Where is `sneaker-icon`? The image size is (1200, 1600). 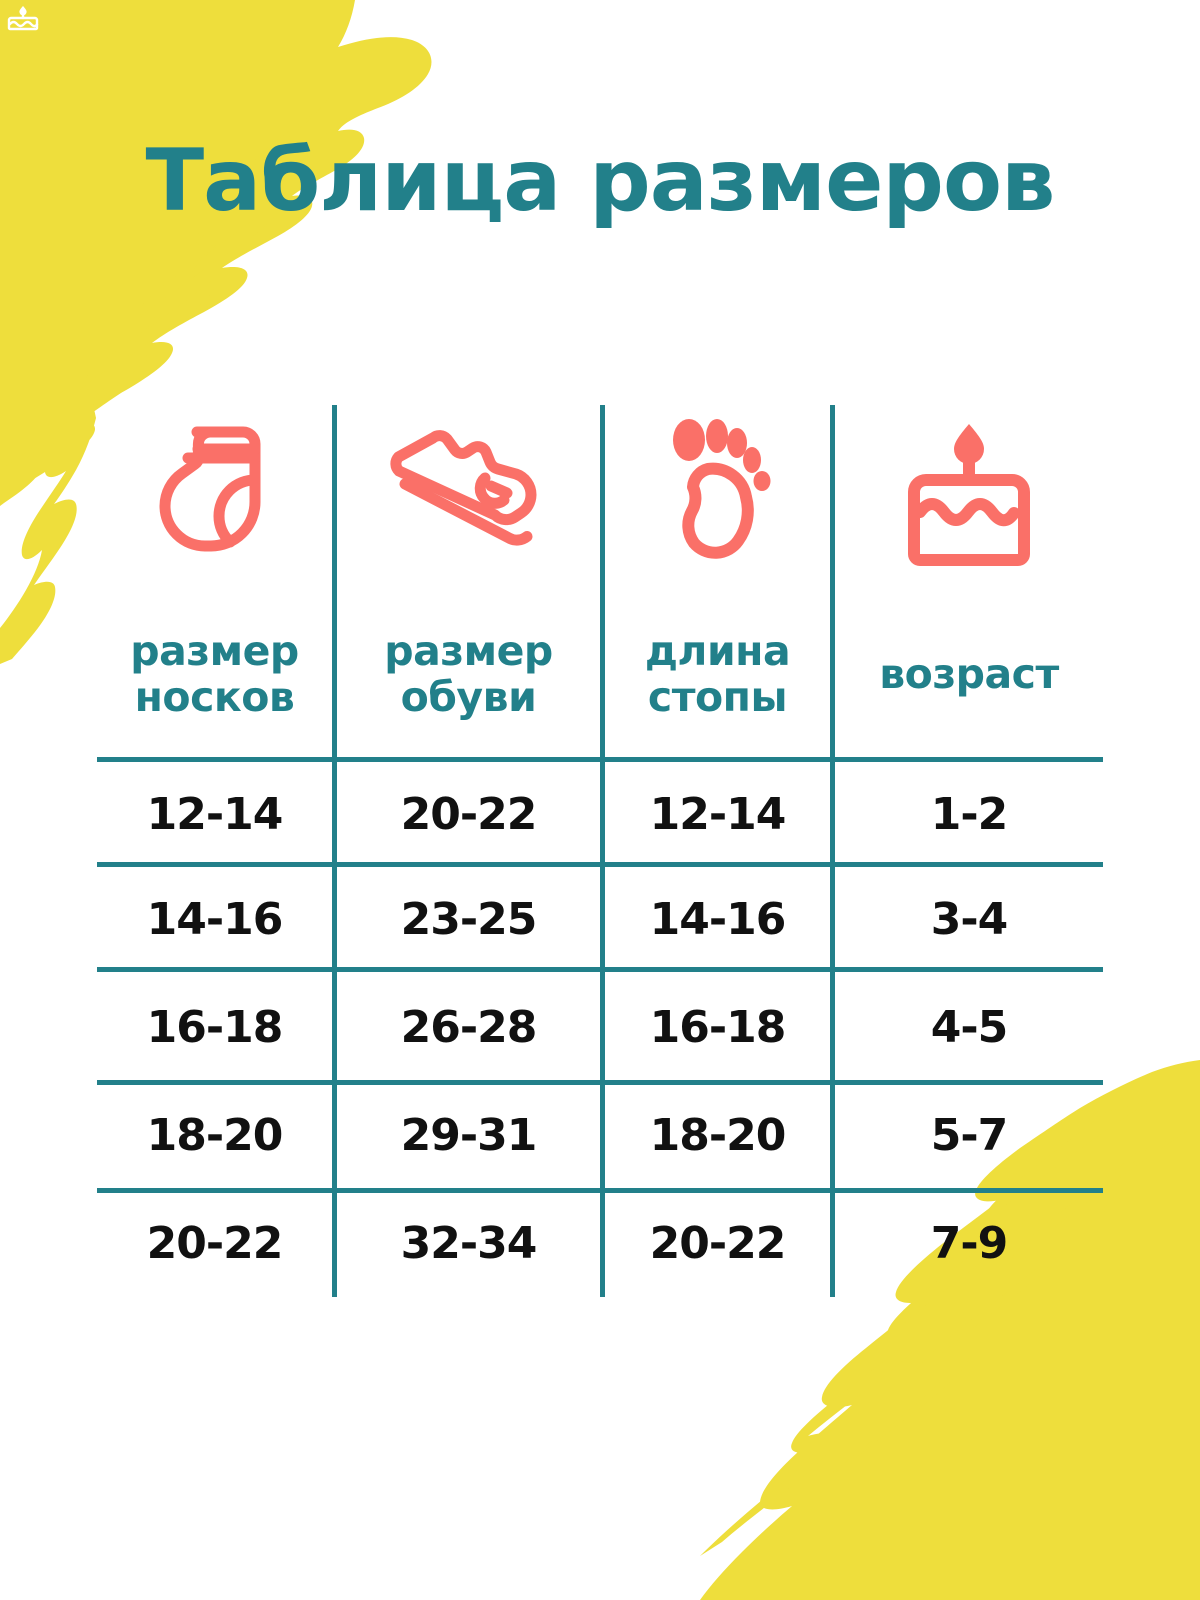
sneaker-icon is located at coordinates (463, 488).